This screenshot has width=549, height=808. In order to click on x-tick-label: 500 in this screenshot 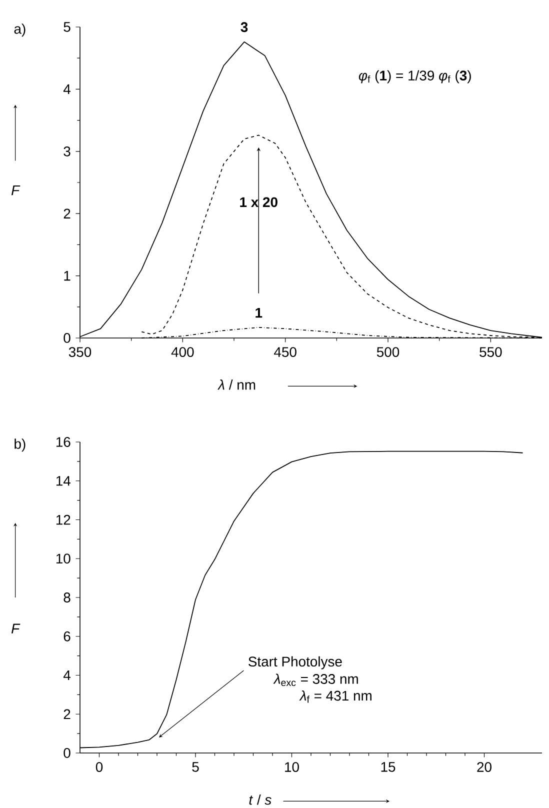, I will do `click(388, 352)`.